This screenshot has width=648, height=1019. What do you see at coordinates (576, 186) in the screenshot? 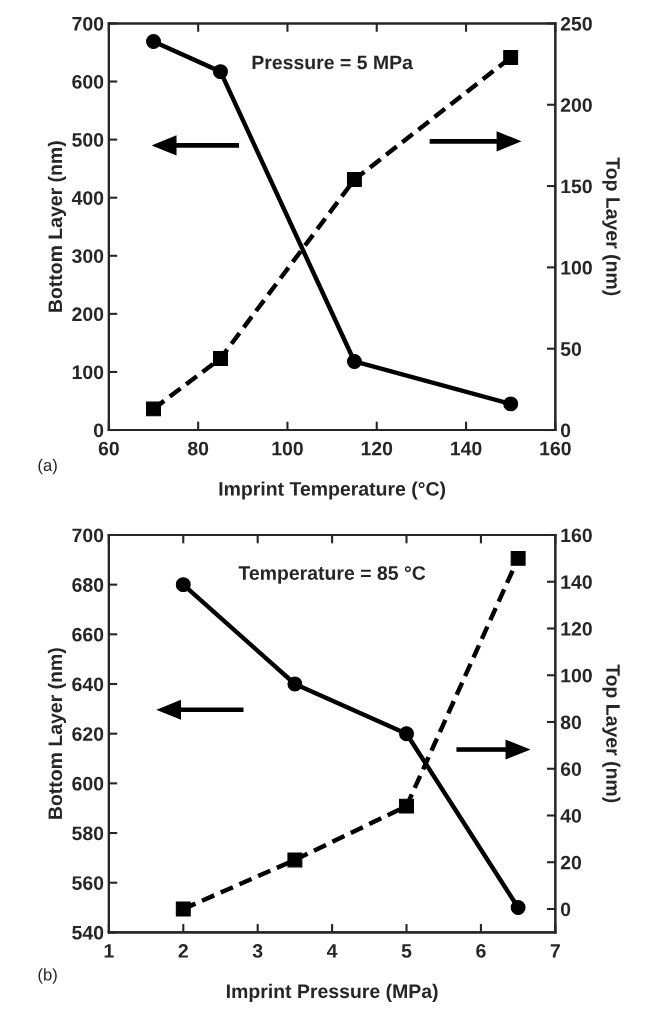
I see `y2-tick-label: 150` at bounding box center [576, 186].